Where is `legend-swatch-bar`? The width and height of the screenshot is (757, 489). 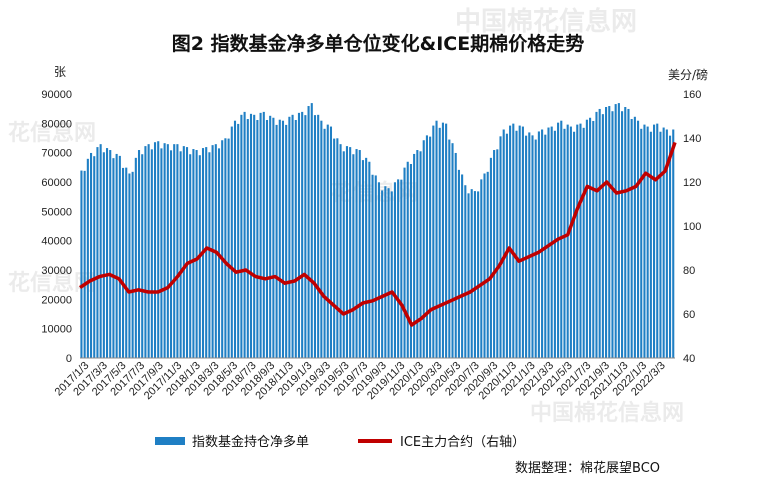 legend-swatch-bar is located at coordinates (170, 441).